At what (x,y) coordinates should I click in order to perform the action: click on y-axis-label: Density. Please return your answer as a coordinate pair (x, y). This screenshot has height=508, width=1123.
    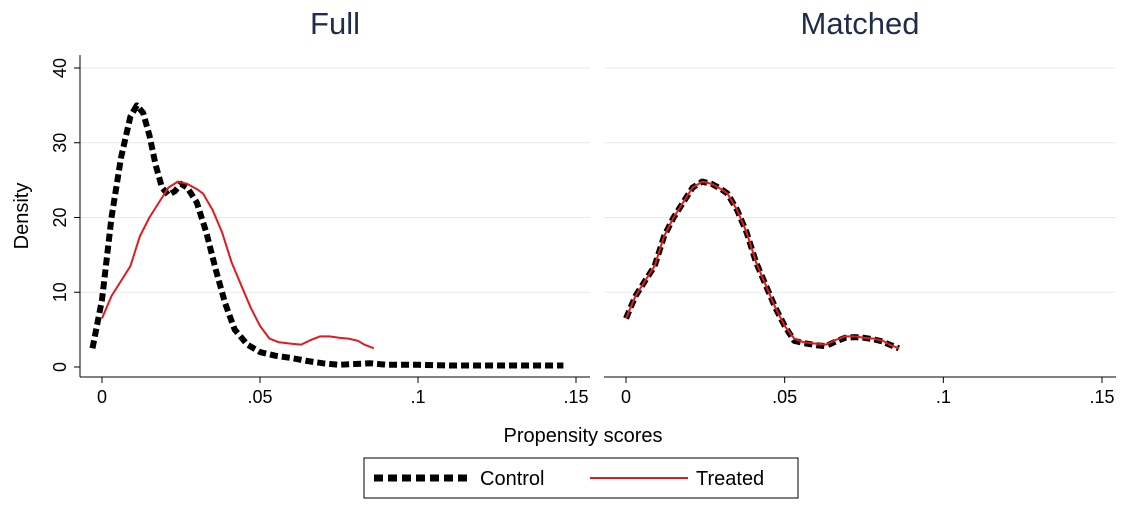
    Looking at the image, I should click on (22, 216).